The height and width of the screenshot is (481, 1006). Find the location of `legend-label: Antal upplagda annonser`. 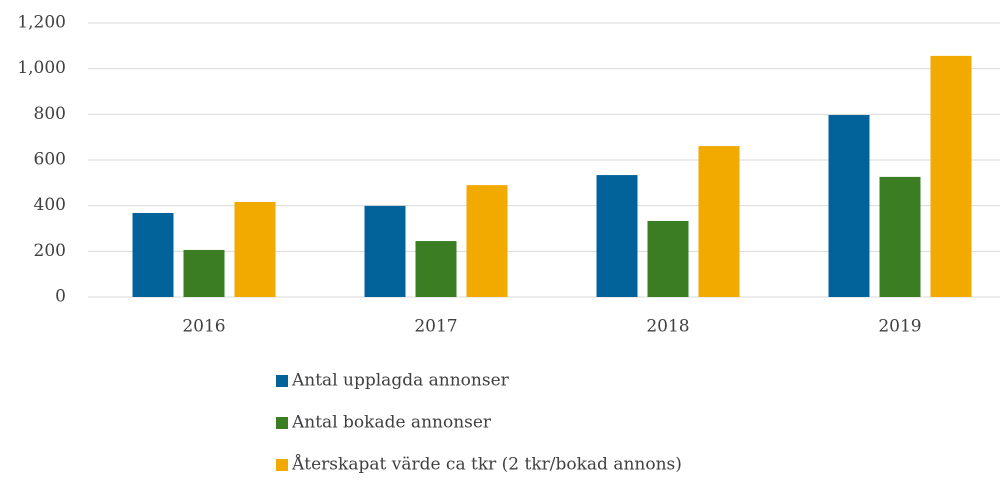

legend-label: Antal upplagda annonser is located at coordinates (400, 381).